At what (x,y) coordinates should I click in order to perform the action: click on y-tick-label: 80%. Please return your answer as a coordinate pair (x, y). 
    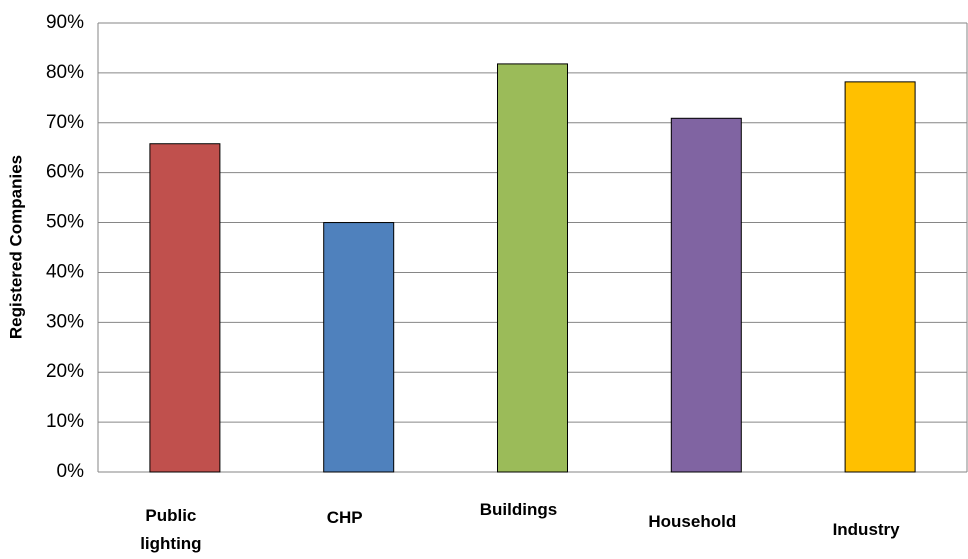
    Looking at the image, I should click on (65, 72).